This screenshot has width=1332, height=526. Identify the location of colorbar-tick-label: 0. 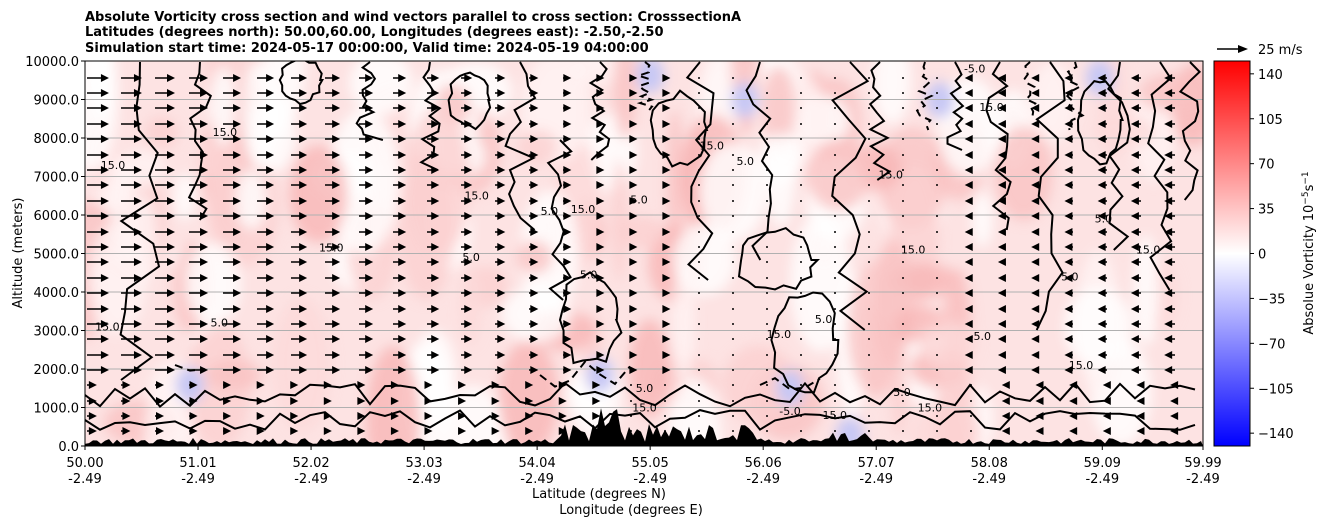
(1262, 255).